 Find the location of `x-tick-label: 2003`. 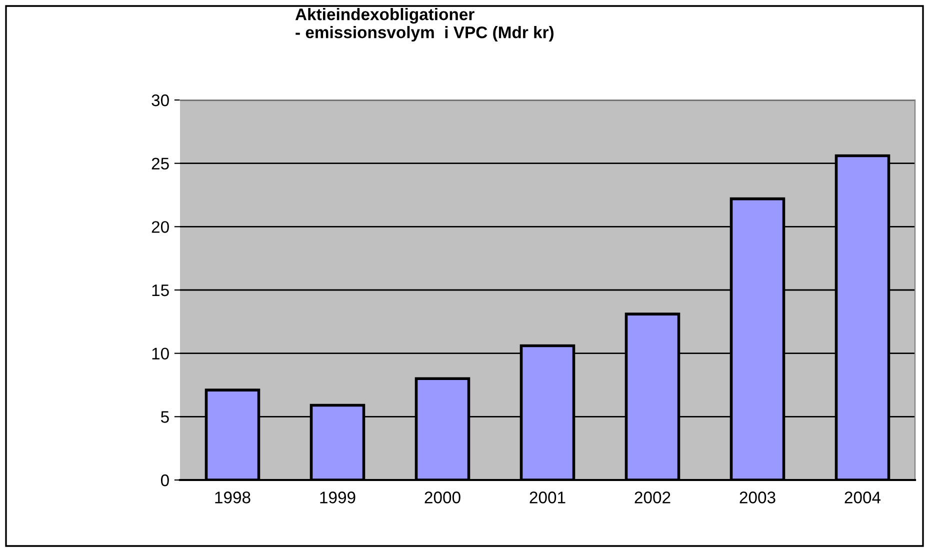

x-tick-label: 2003 is located at coordinates (758, 498).